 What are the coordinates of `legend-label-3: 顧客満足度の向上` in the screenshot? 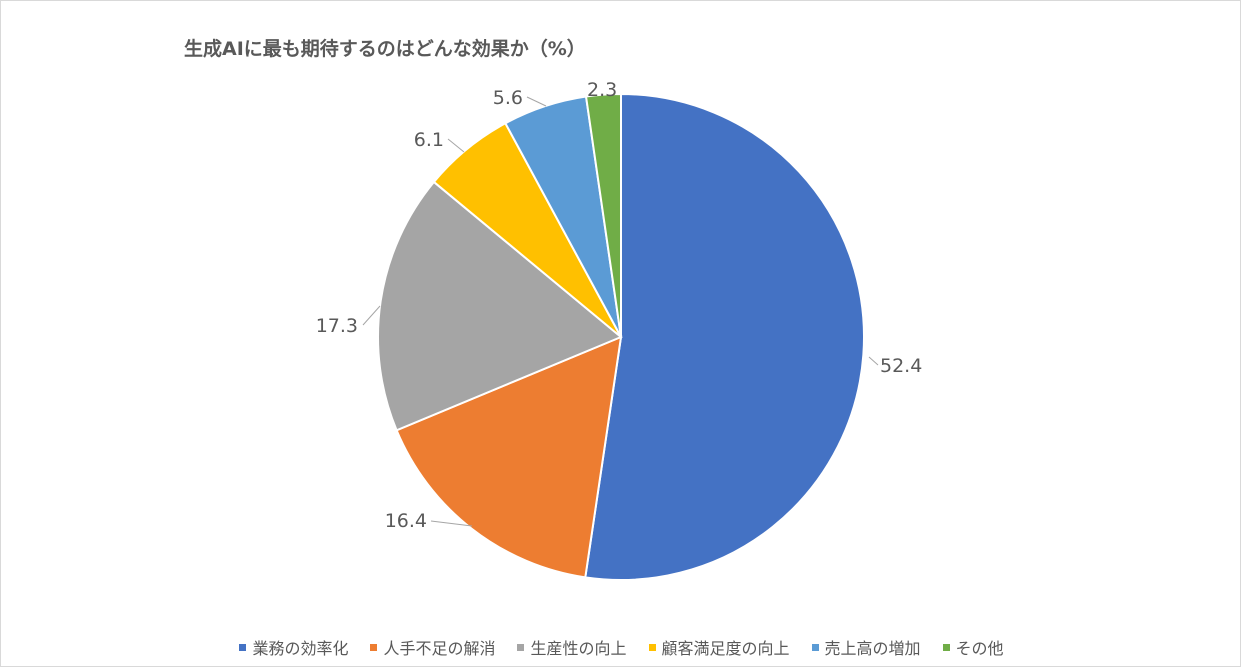 It's located at (725, 648).